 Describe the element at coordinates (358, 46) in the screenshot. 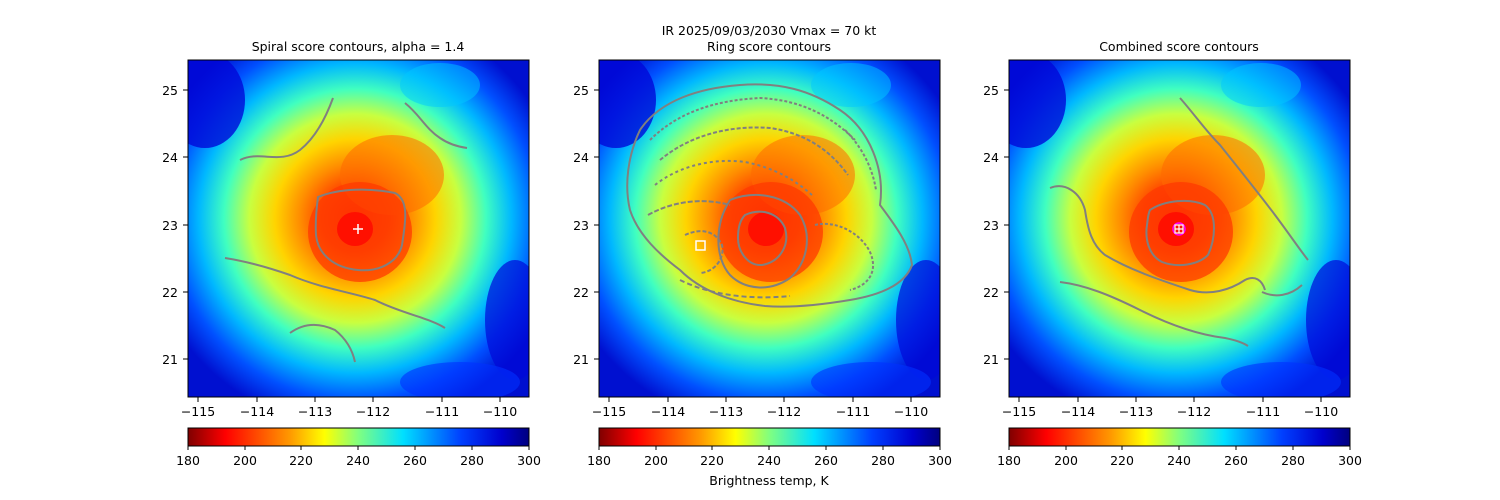

I see `panel-title: Spiral score contours, alpha = 1.4` at that location.